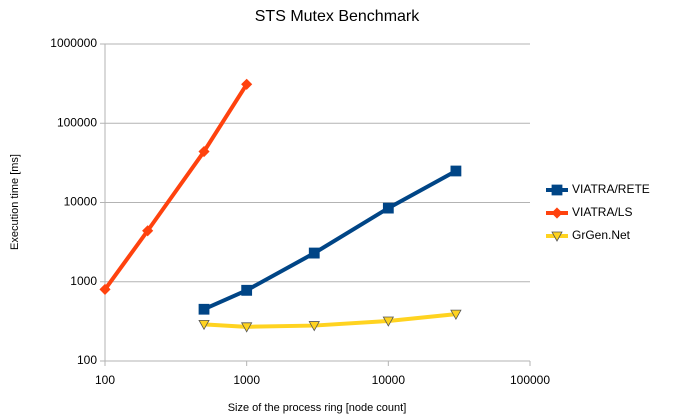  Describe the element at coordinates (530, 380) in the screenshot. I see `x-tick-label: 100000` at that location.